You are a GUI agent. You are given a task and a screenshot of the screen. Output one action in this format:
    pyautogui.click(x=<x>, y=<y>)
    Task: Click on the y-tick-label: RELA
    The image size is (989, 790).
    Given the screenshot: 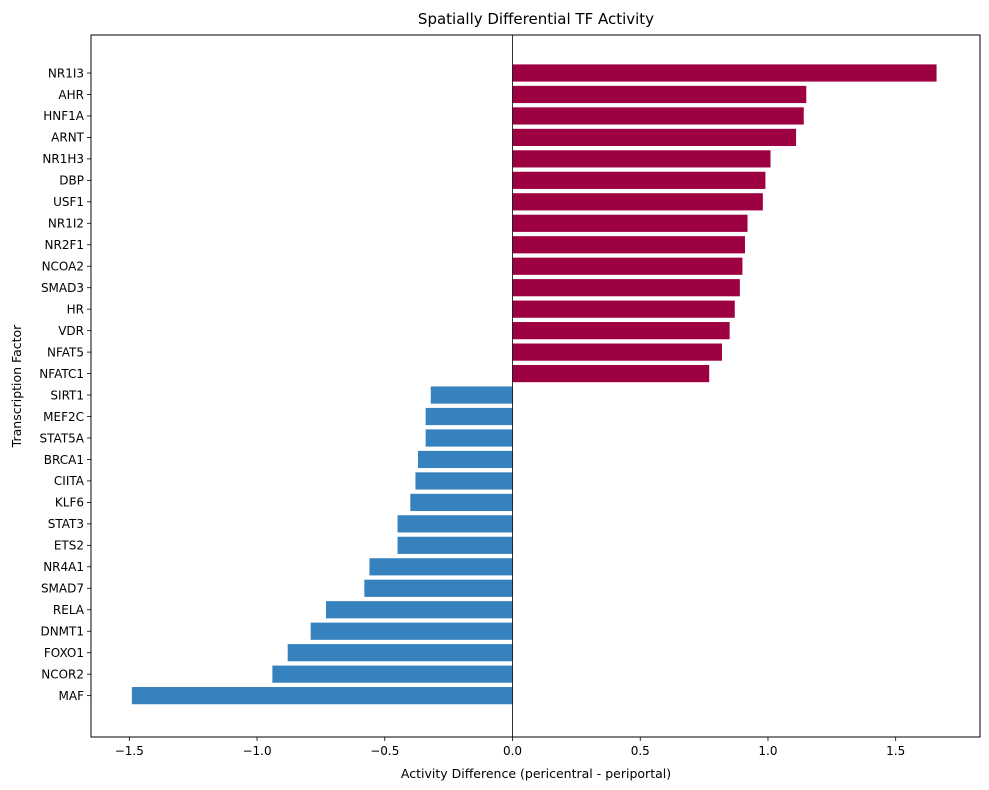 What is the action you would take?
    pyautogui.click(x=69, y=610)
    